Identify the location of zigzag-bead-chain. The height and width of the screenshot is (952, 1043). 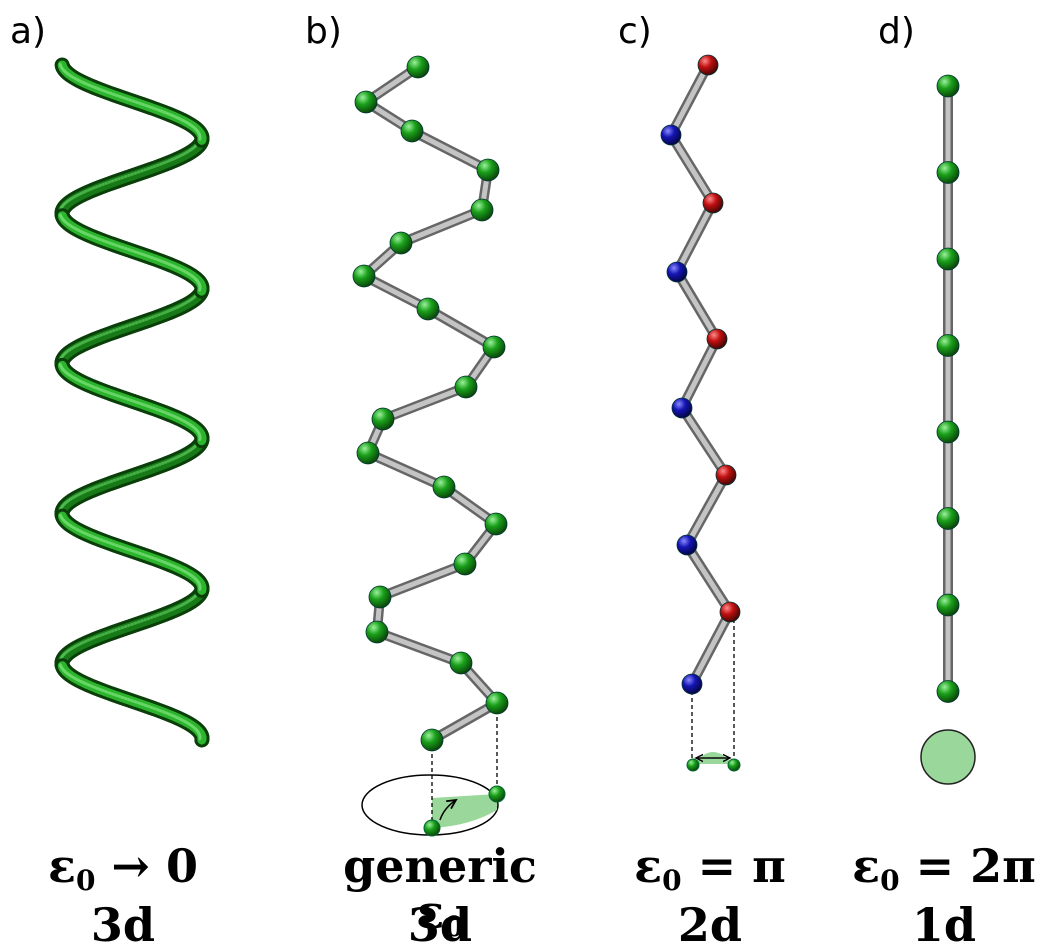
(700, 374).